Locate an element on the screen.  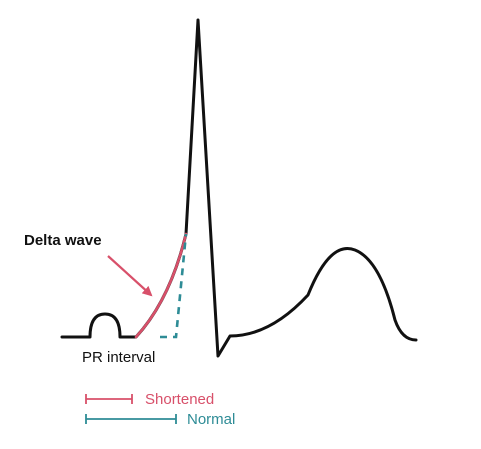
normal-upstroke-dashed is located at coordinates (174, 286).